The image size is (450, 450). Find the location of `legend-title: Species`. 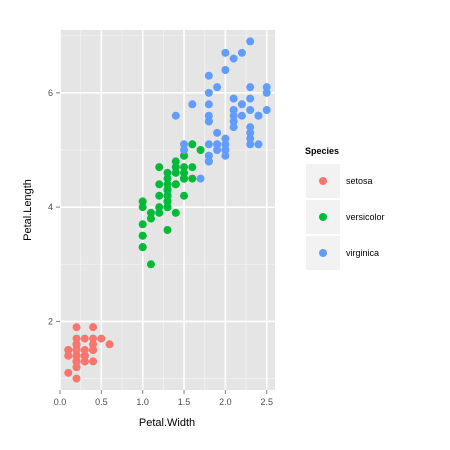

legend-title: Species is located at coordinates (322, 151).